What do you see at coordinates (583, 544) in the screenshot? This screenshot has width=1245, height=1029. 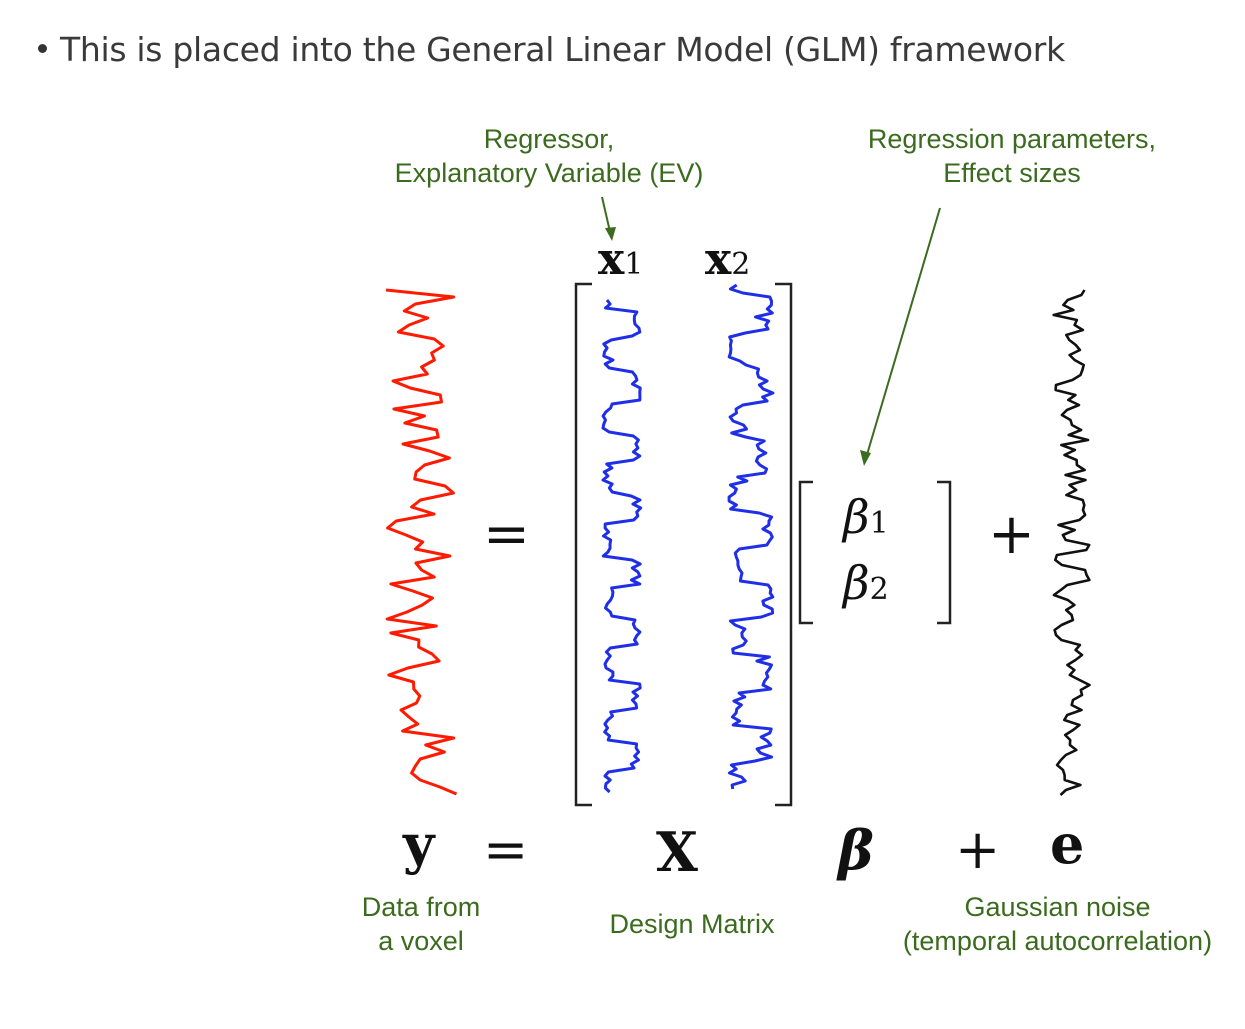 I see `matrix-left-bracket` at bounding box center [583, 544].